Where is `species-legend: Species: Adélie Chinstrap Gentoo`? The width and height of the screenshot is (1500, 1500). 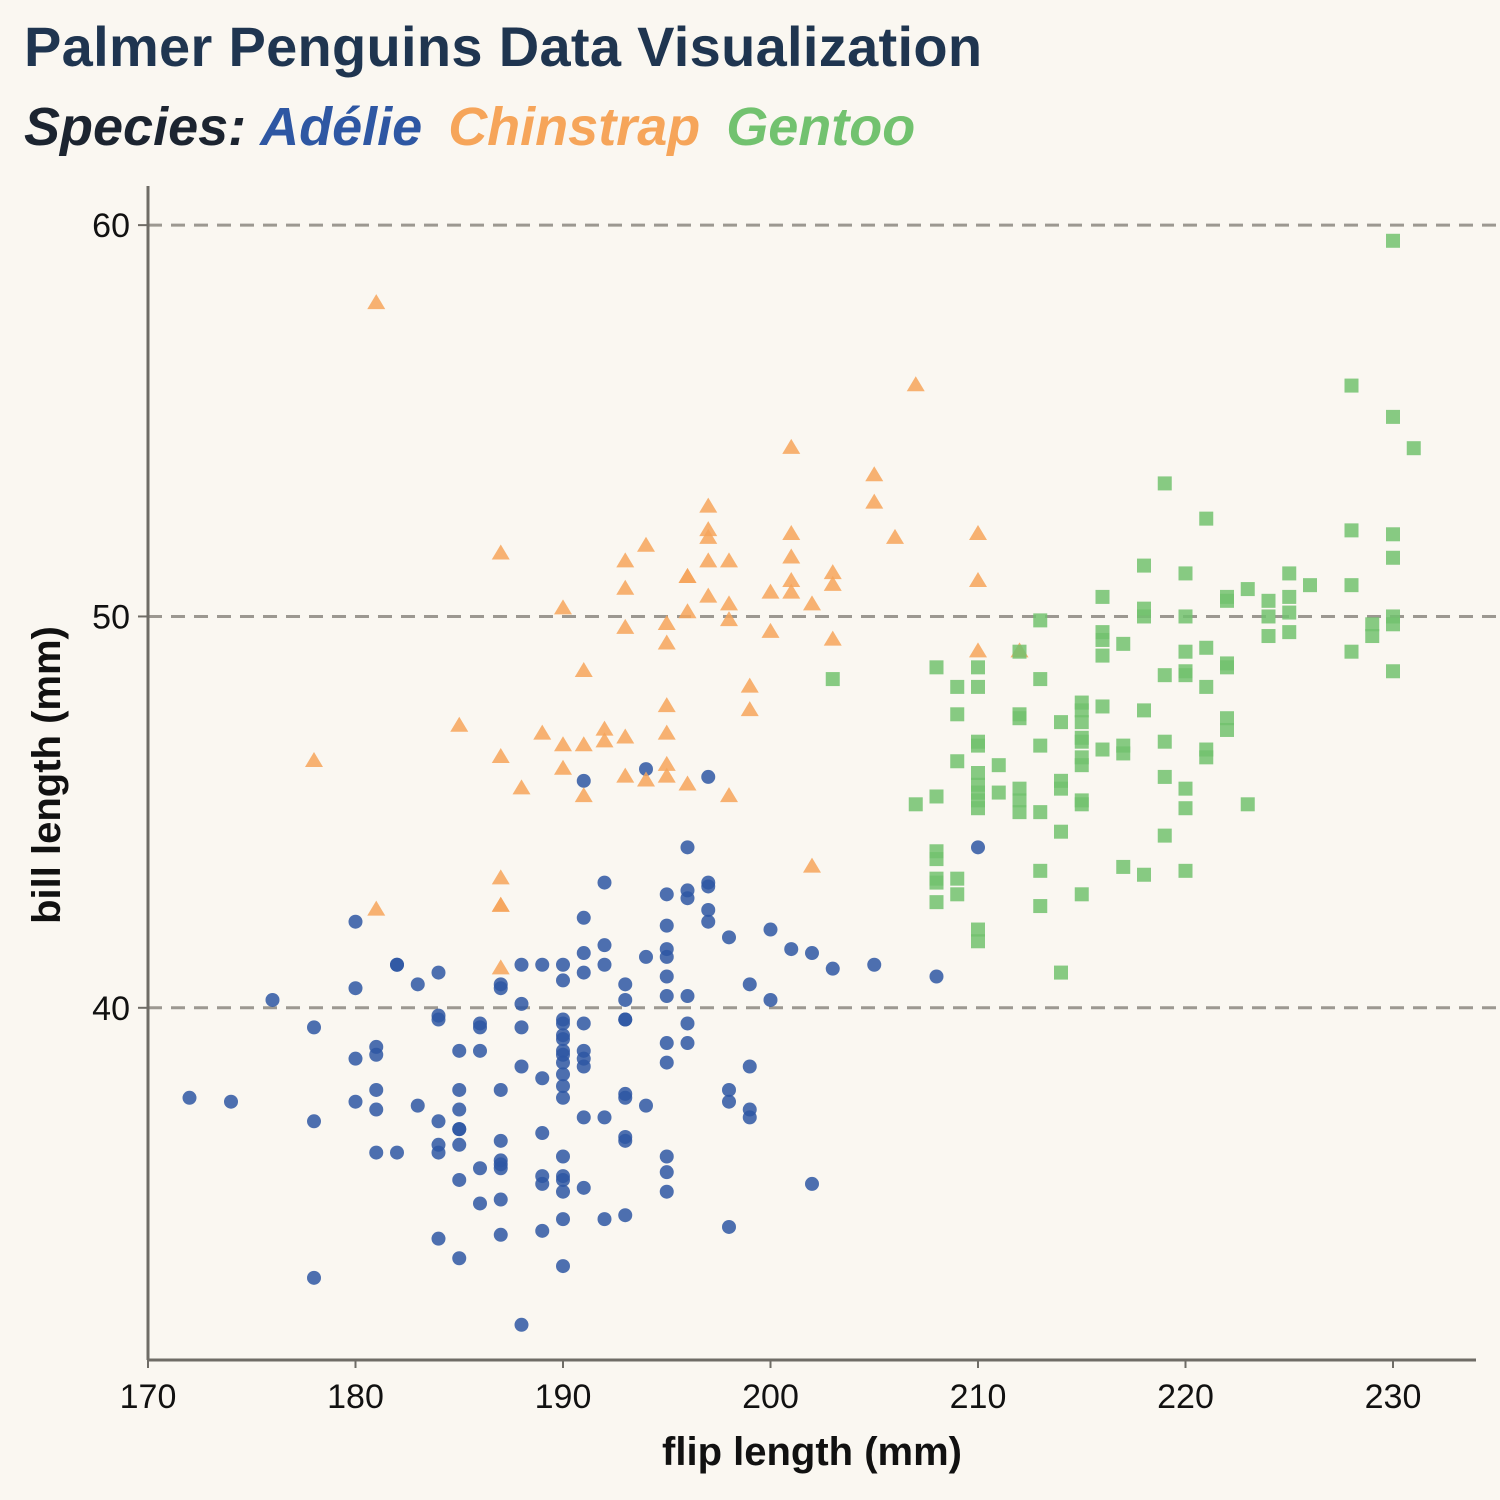 species-legend: Species: Adélie Chinstrap Gentoo is located at coordinates (482, 127).